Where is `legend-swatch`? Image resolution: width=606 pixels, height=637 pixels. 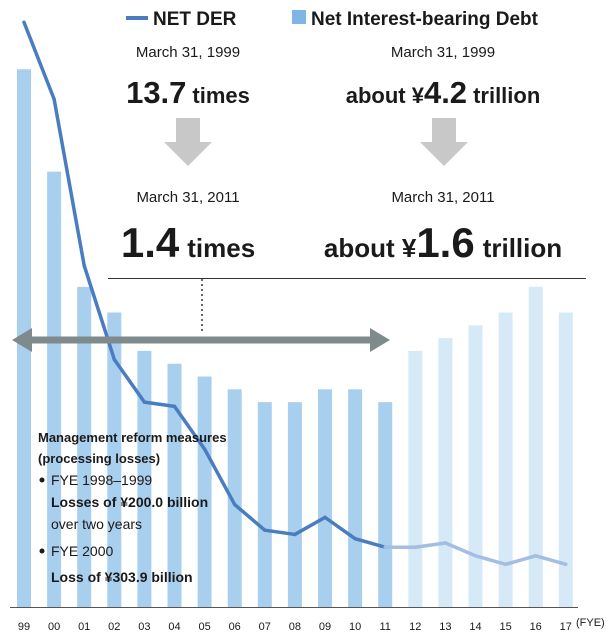 legend-swatch is located at coordinates (299, 17).